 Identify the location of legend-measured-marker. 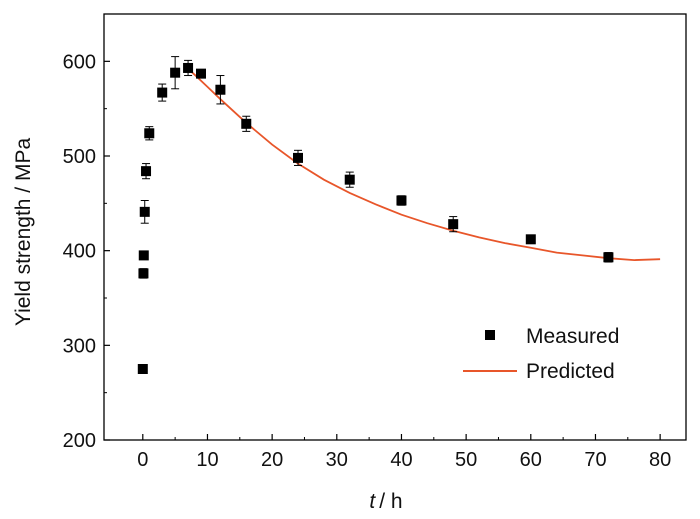
(490, 335).